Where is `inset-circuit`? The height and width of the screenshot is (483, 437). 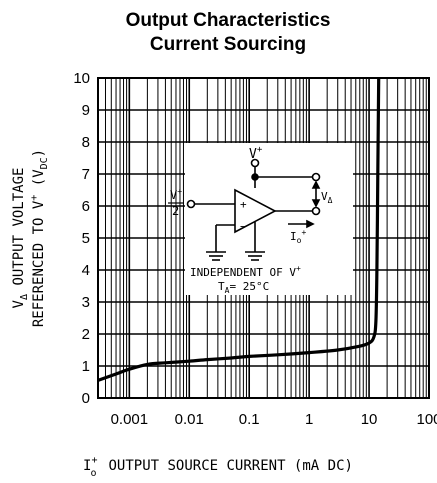
inset-circuit is located at coordinates (253, 209).